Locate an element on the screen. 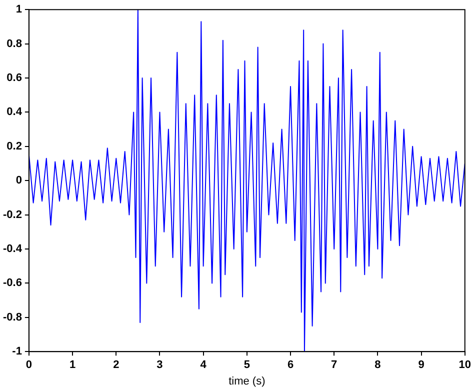 The height and width of the screenshot is (388, 474). x-tick-label: 5 is located at coordinates (247, 365).